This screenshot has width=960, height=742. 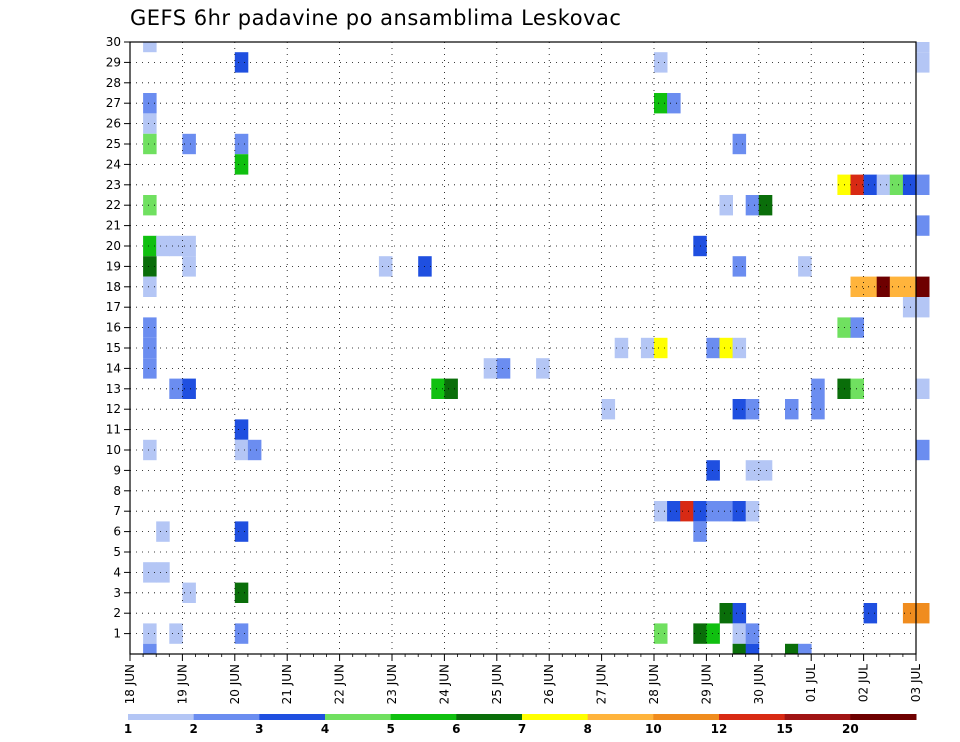 I want to click on colorbar-label: 20, so click(x=850, y=729).